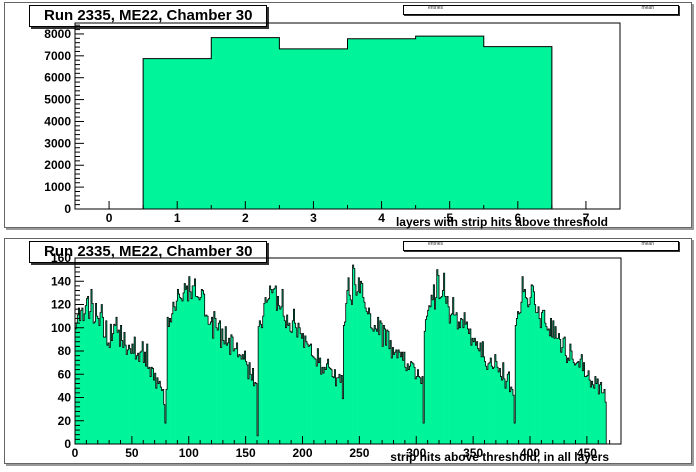 The height and width of the screenshot is (472, 696). What do you see at coordinates (189, 453) in the screenshot?
I see `x-tick-label: 100` at bounding box center [189, 453].